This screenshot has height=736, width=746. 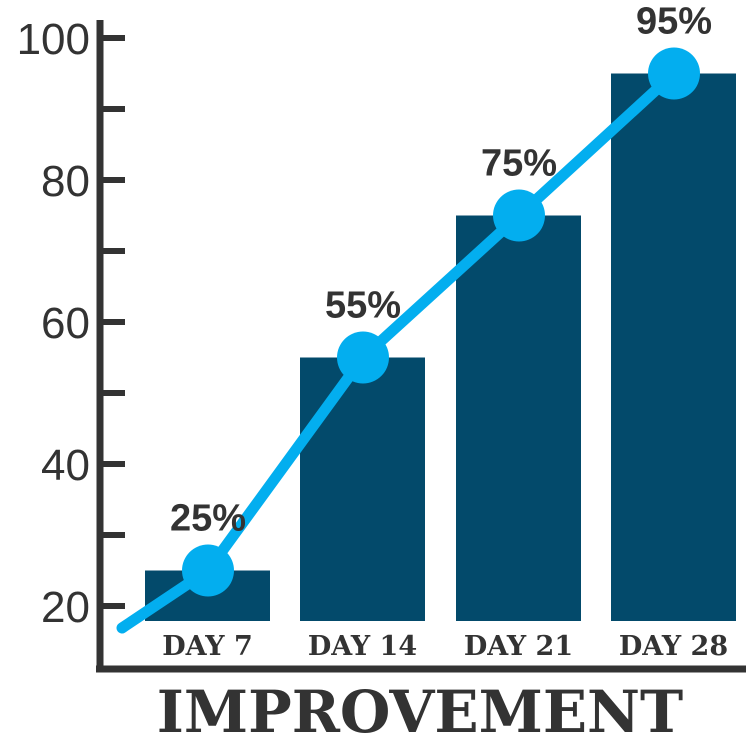 What do you see at coordinates (53, 39) in the screenshot?
I see `y-tick-label: 100` at bounding box center [53, 39].